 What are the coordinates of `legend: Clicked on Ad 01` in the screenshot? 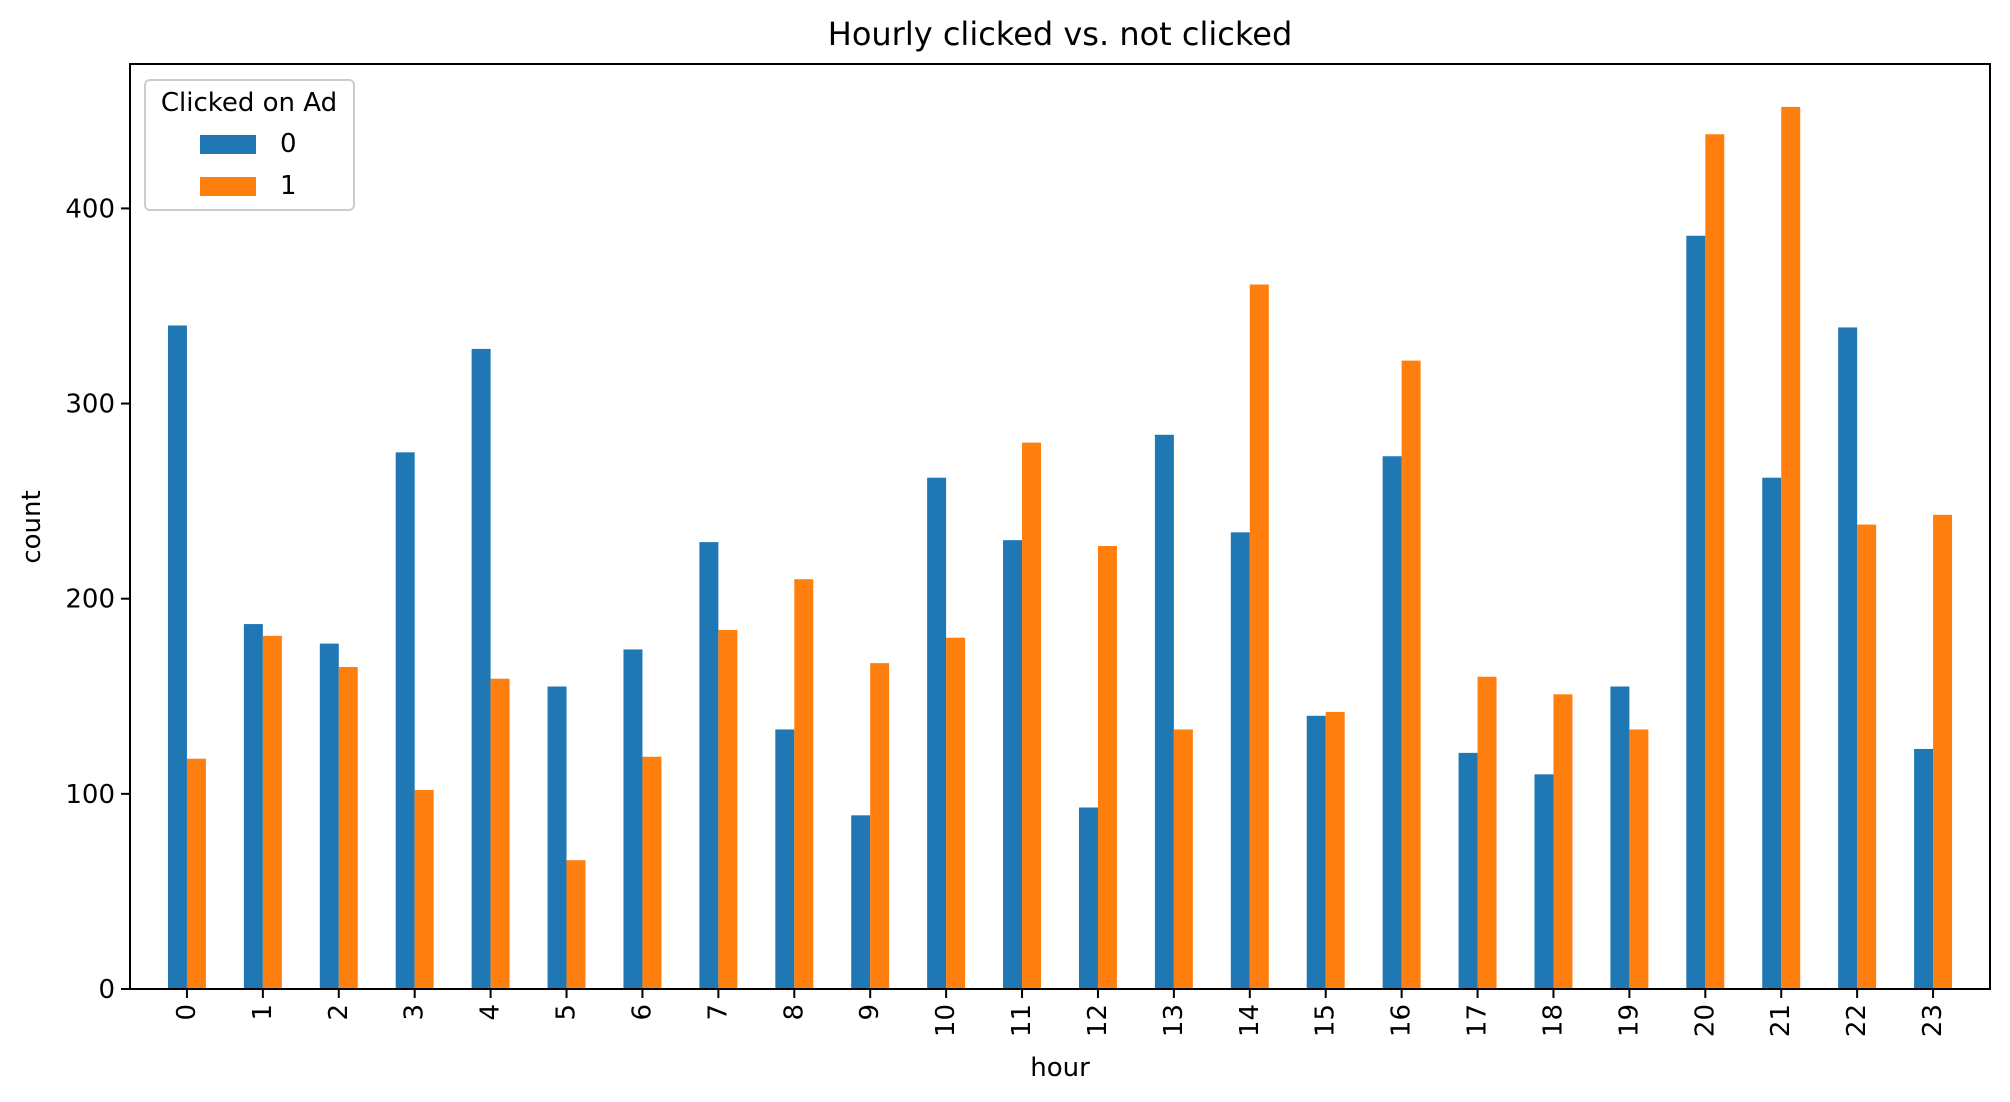 It's located at (249, 145).